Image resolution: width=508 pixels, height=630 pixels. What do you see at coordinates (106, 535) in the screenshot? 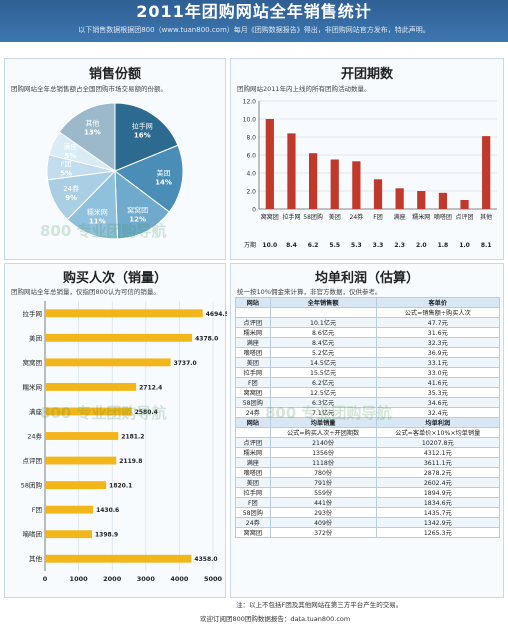
I see `sales-value-label: 1398.9` at bounding box center [106, 535].